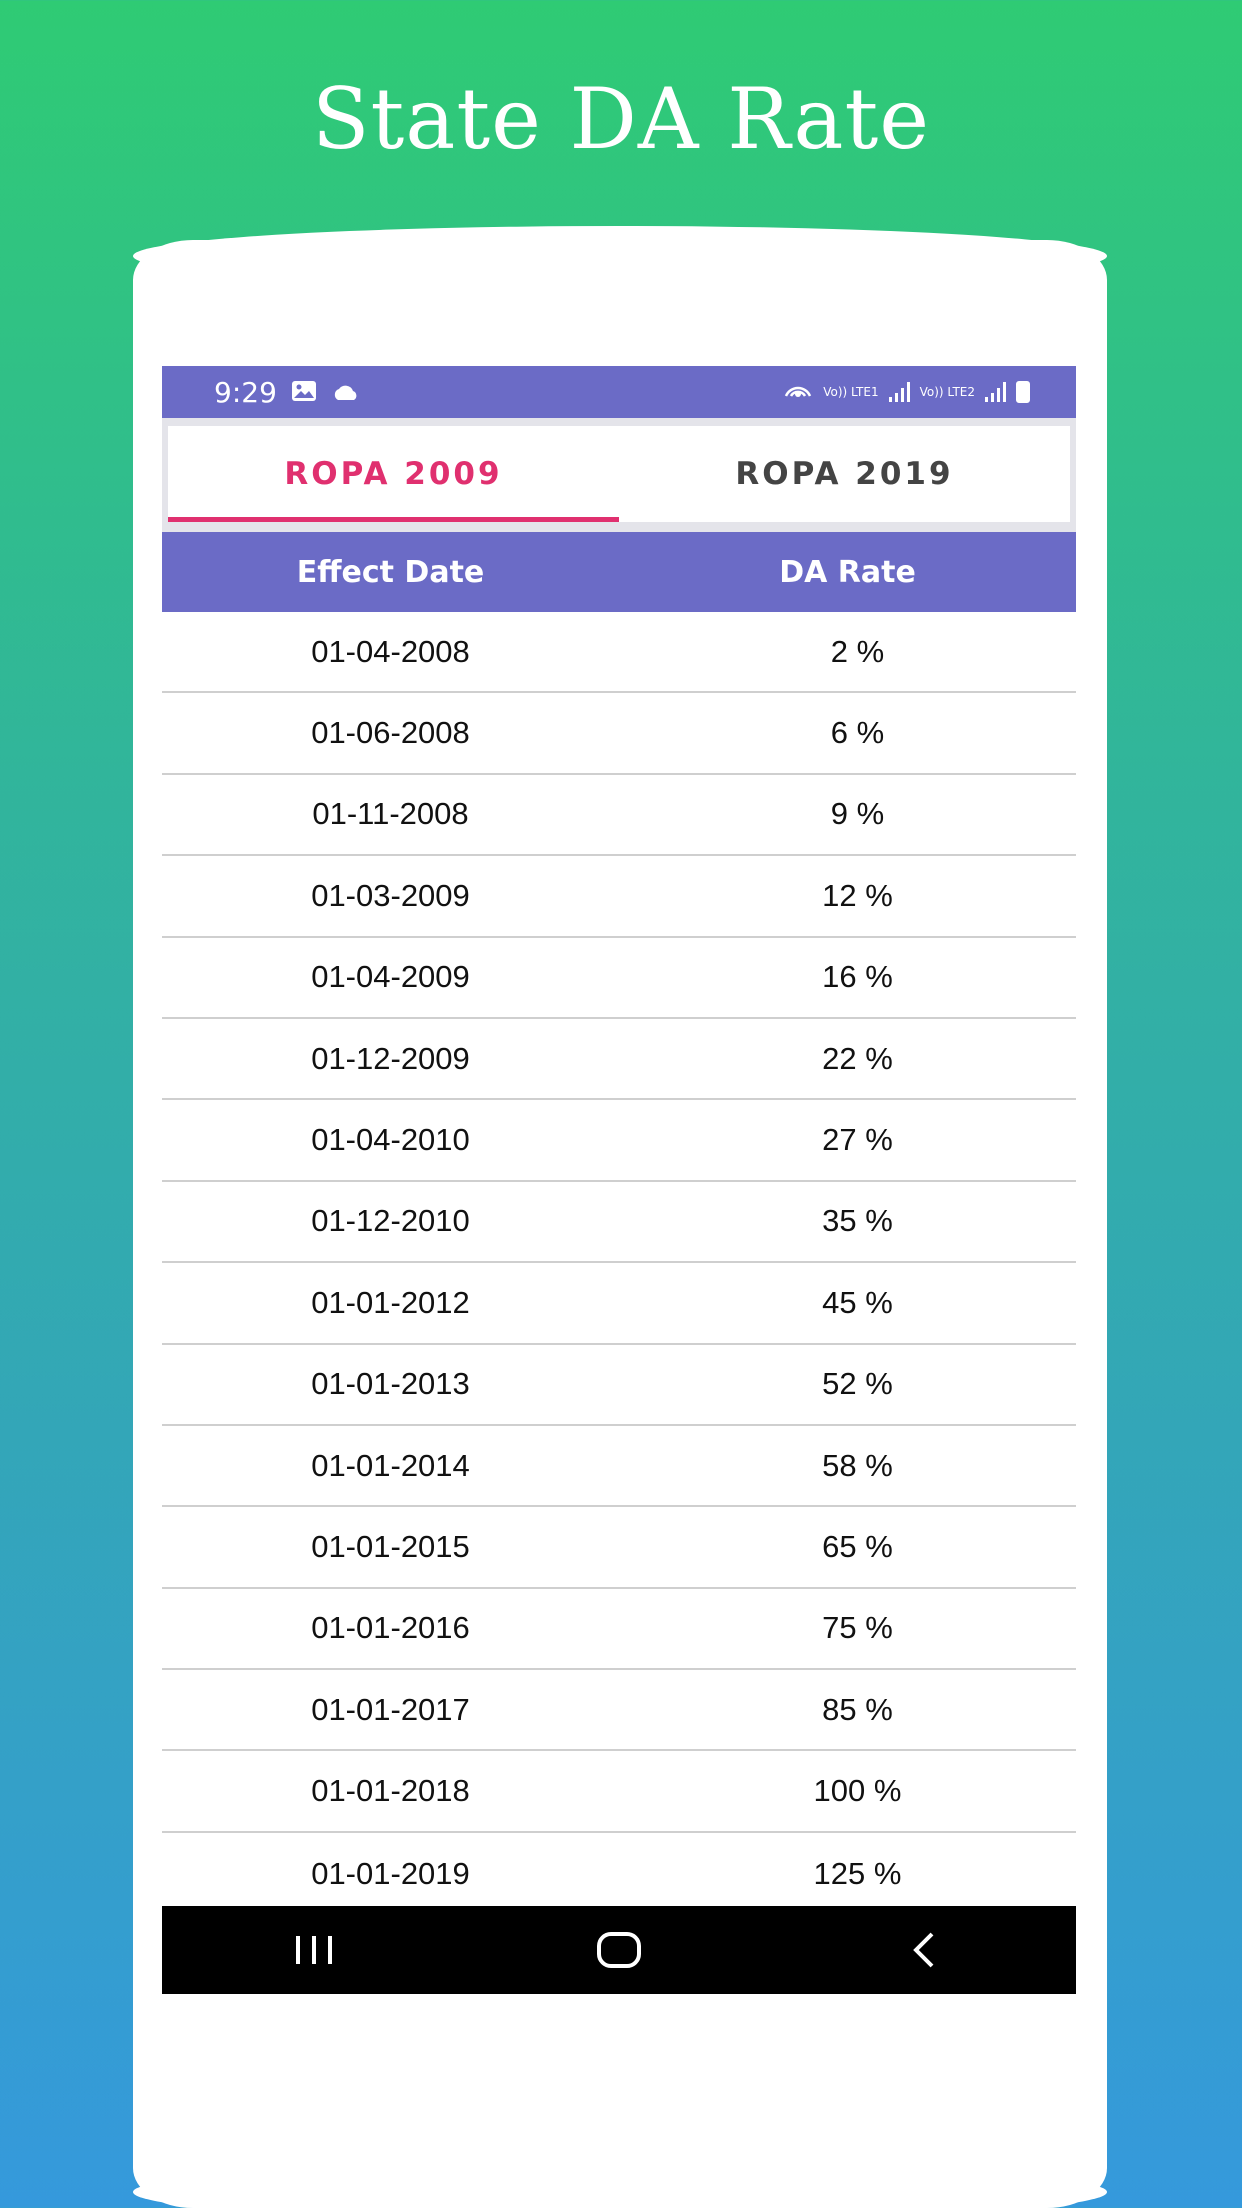  What do you see at coordinates (393, 474) in the screenshot?
I see `tab-ropa-2009: ROPA 2009` at bounding box center [393, 474].